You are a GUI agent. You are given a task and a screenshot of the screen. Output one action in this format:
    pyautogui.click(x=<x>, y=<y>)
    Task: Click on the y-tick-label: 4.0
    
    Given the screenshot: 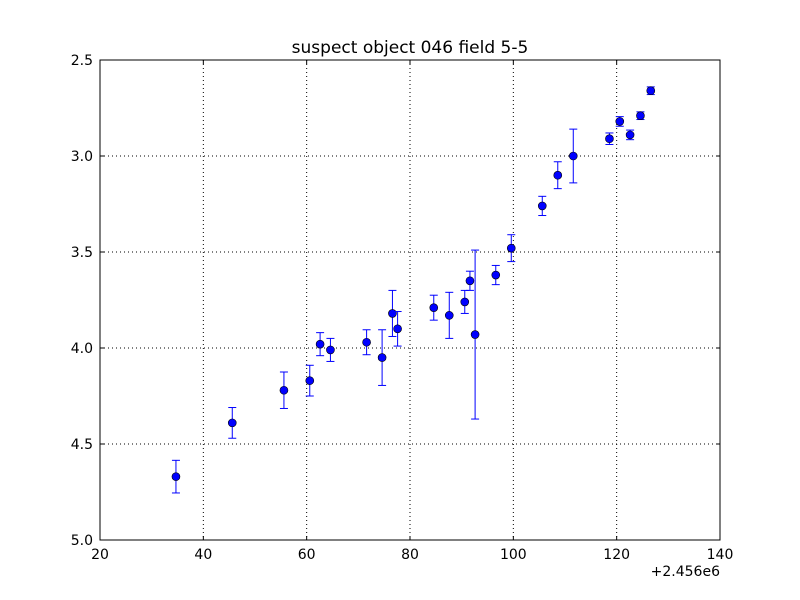 What is the action you would take?
    pyautogui.click(x=82, y=349)
    